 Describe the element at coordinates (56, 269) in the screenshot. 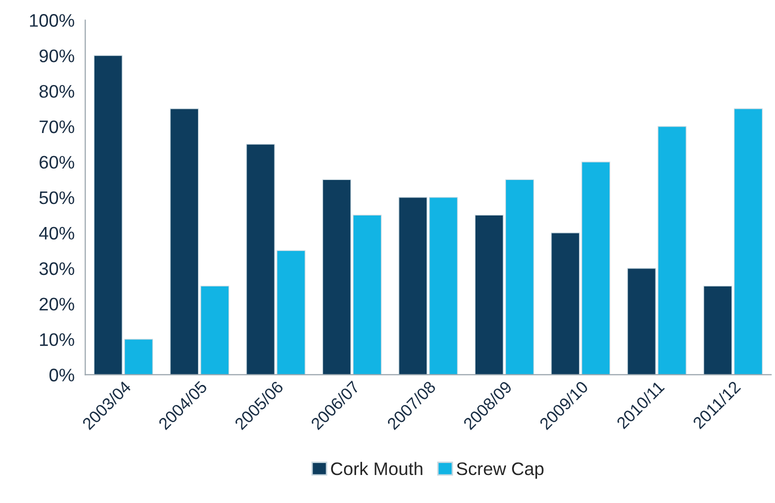

I see `y-tick-label: 30%` at that location.